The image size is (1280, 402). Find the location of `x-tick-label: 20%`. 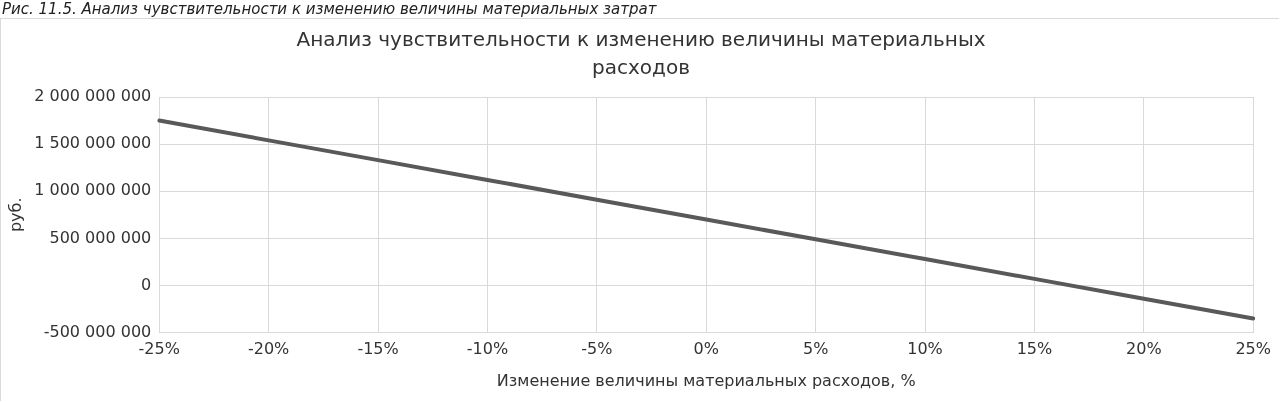

x-tick-label: 20% is located at coordinates (1144, 349).